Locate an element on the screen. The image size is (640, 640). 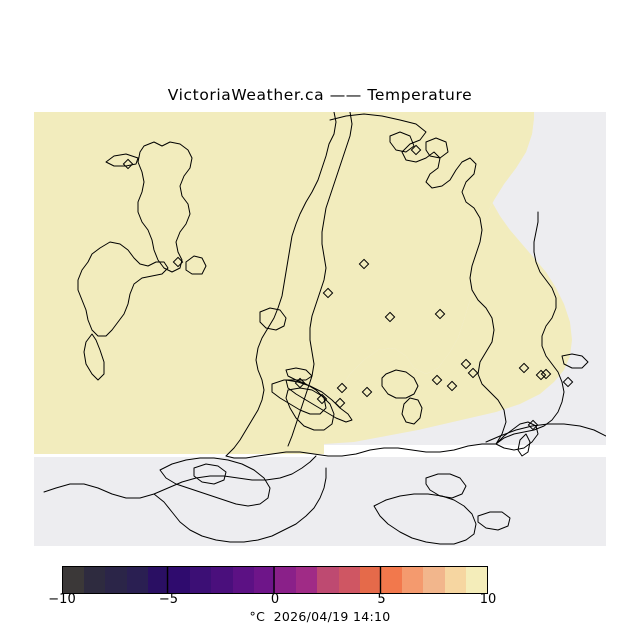
southeast-tail is located at coordinates (524, 445).